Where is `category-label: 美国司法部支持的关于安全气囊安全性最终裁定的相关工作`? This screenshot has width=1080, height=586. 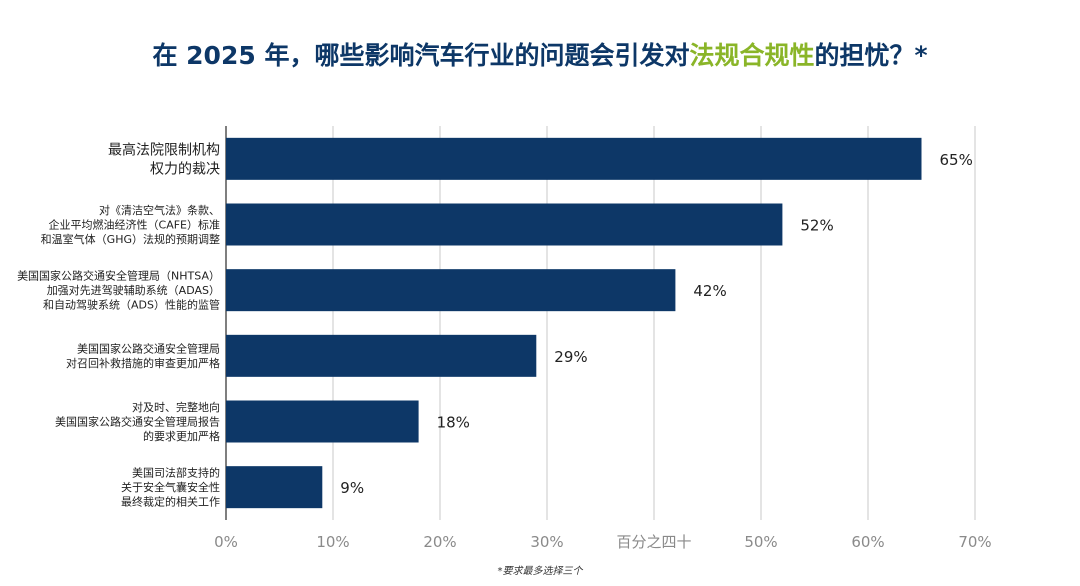
category-label: 美国司法部支持的关于安全气囊安全性最终裁定的相关工作 is located at coordinates (170, 487).